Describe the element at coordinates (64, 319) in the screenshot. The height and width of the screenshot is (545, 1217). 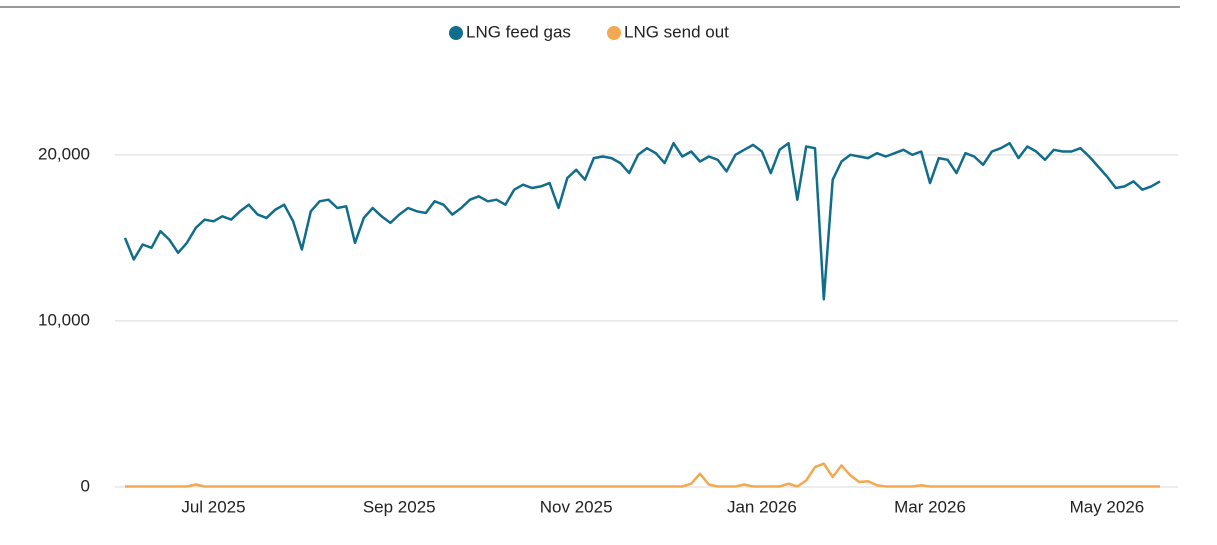
I see `y-tick-label: 10,000` at that location.